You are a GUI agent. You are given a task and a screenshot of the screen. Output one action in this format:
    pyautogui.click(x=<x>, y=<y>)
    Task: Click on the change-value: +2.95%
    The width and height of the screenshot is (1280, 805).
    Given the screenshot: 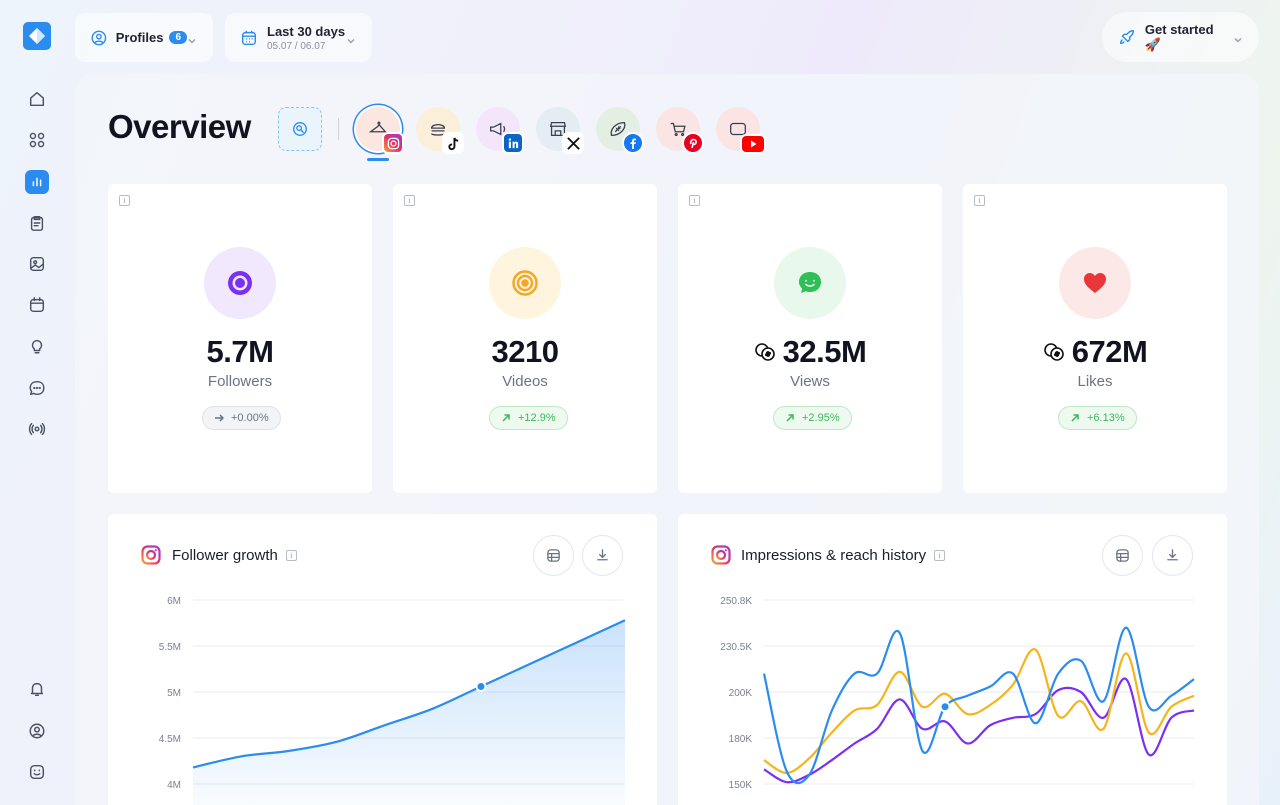 What is the action you would take?
    pyautogui.click(x=821, y=418)
    